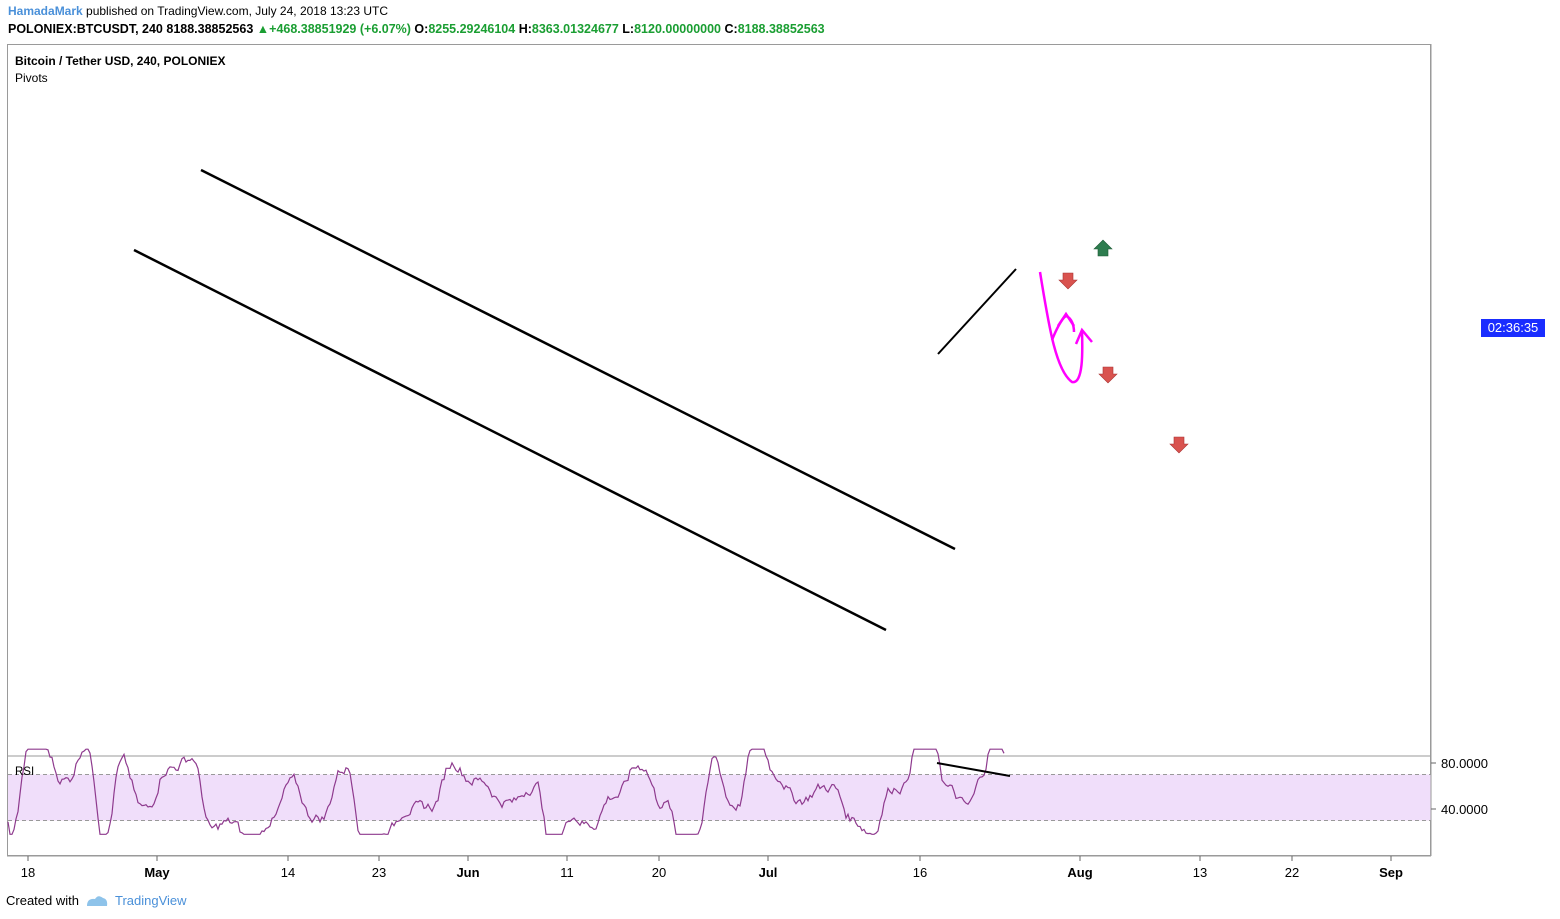  I want to click on low-label: L:, so click(628, 29).